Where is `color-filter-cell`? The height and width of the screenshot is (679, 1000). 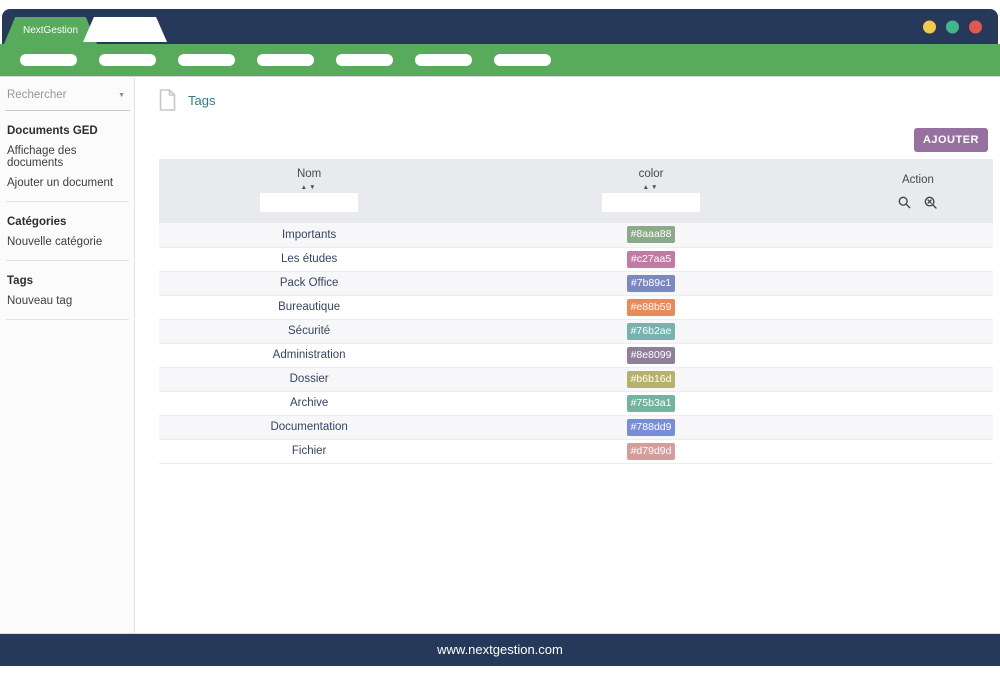 color-filter-cell is located at coordinates (651, 207).